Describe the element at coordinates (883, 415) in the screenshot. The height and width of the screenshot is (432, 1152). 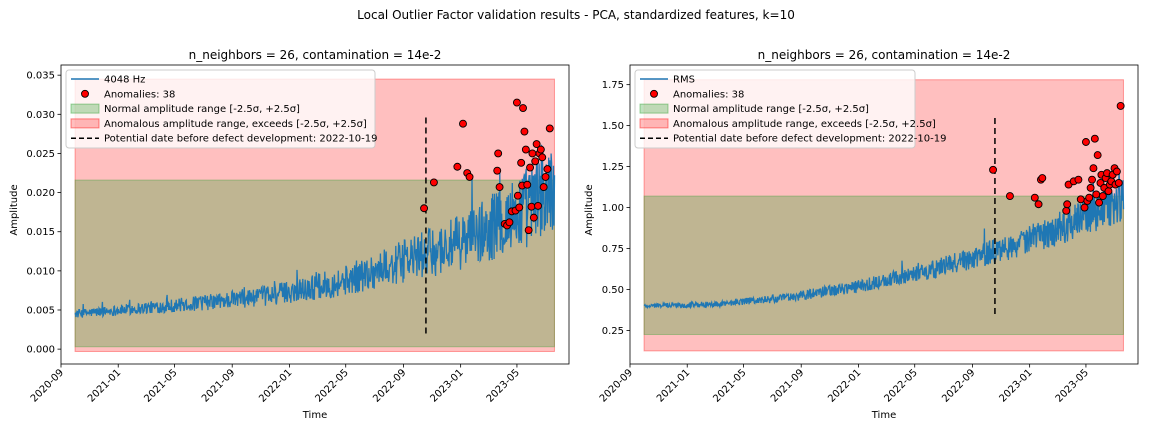
I see `right-chart-xlabel: Time` at that location.